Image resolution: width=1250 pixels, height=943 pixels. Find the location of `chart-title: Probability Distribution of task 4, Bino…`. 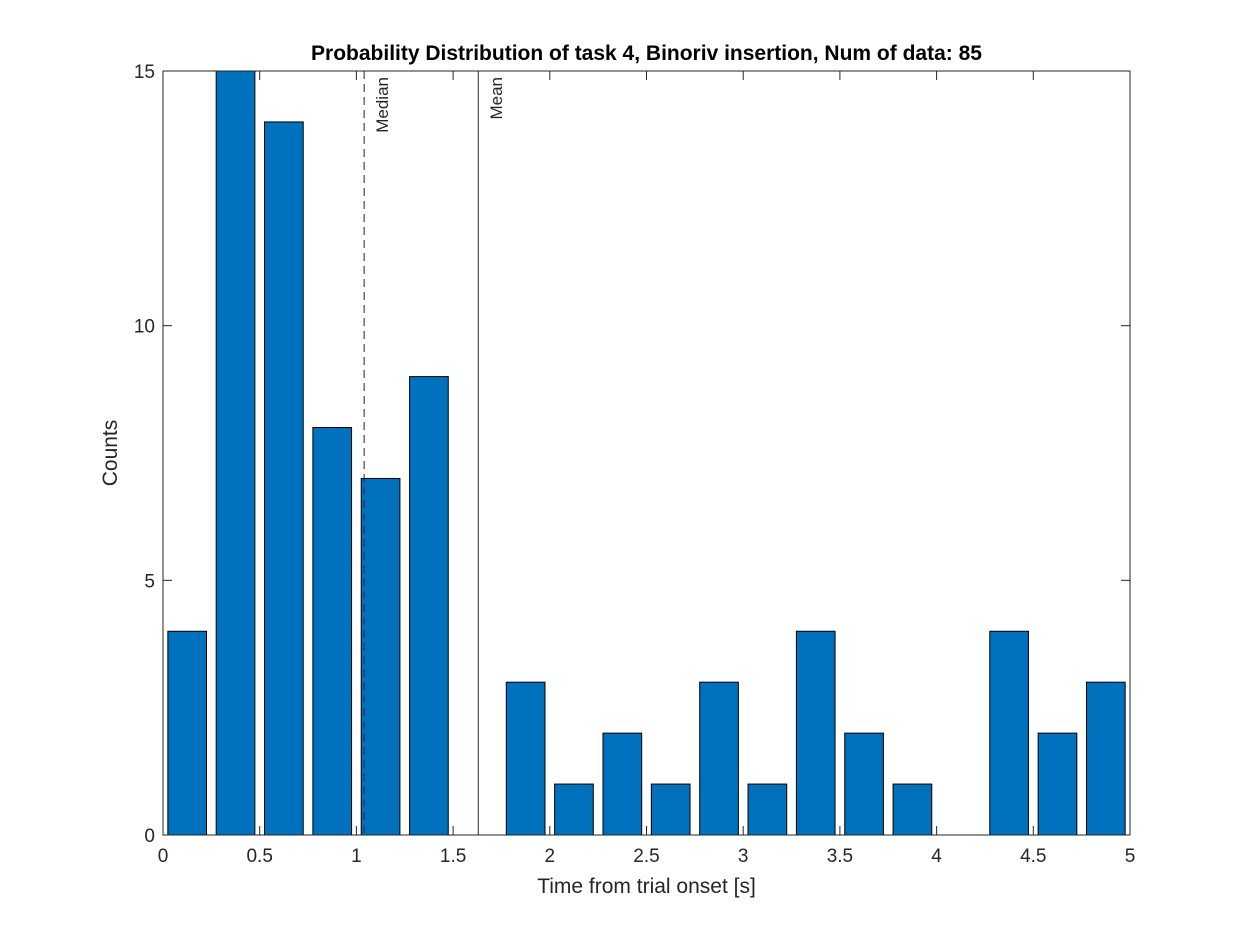

chart-title: Probability Distribution of task 4, Bino… is located at coordinates (646, 53).